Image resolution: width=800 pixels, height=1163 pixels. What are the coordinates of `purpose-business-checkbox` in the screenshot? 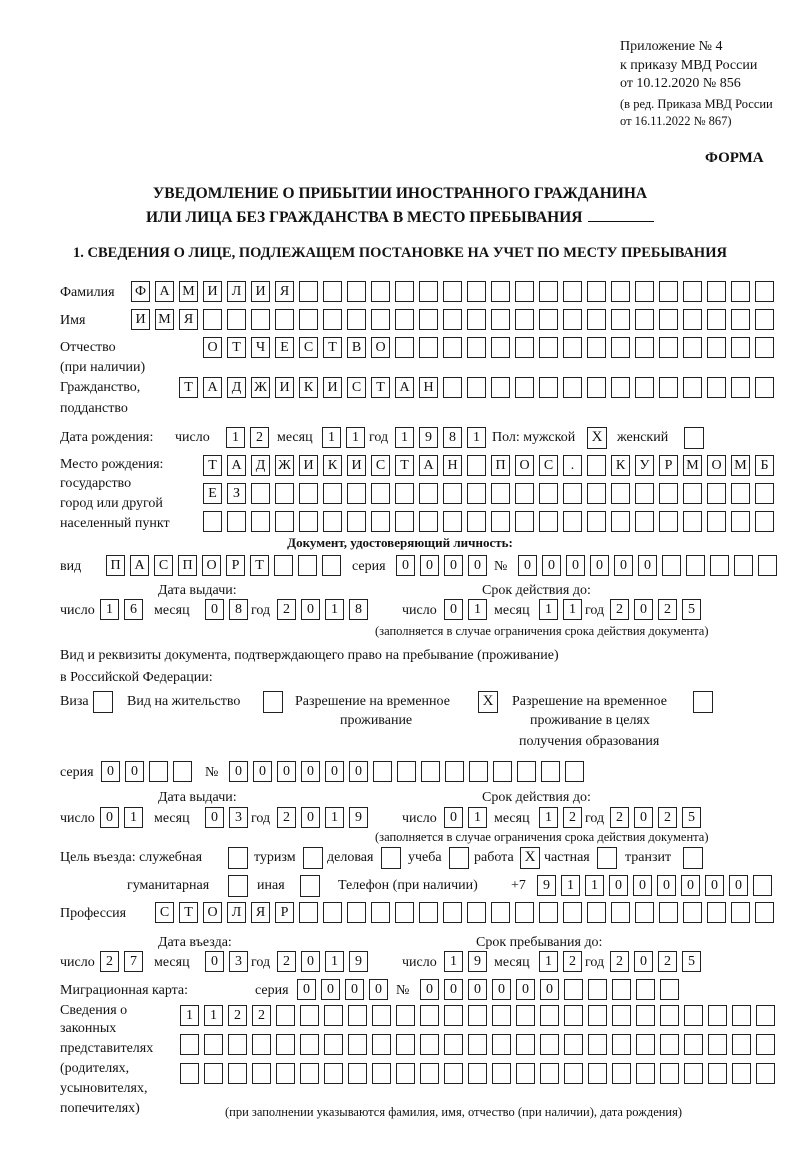 It's located at (391, 858).